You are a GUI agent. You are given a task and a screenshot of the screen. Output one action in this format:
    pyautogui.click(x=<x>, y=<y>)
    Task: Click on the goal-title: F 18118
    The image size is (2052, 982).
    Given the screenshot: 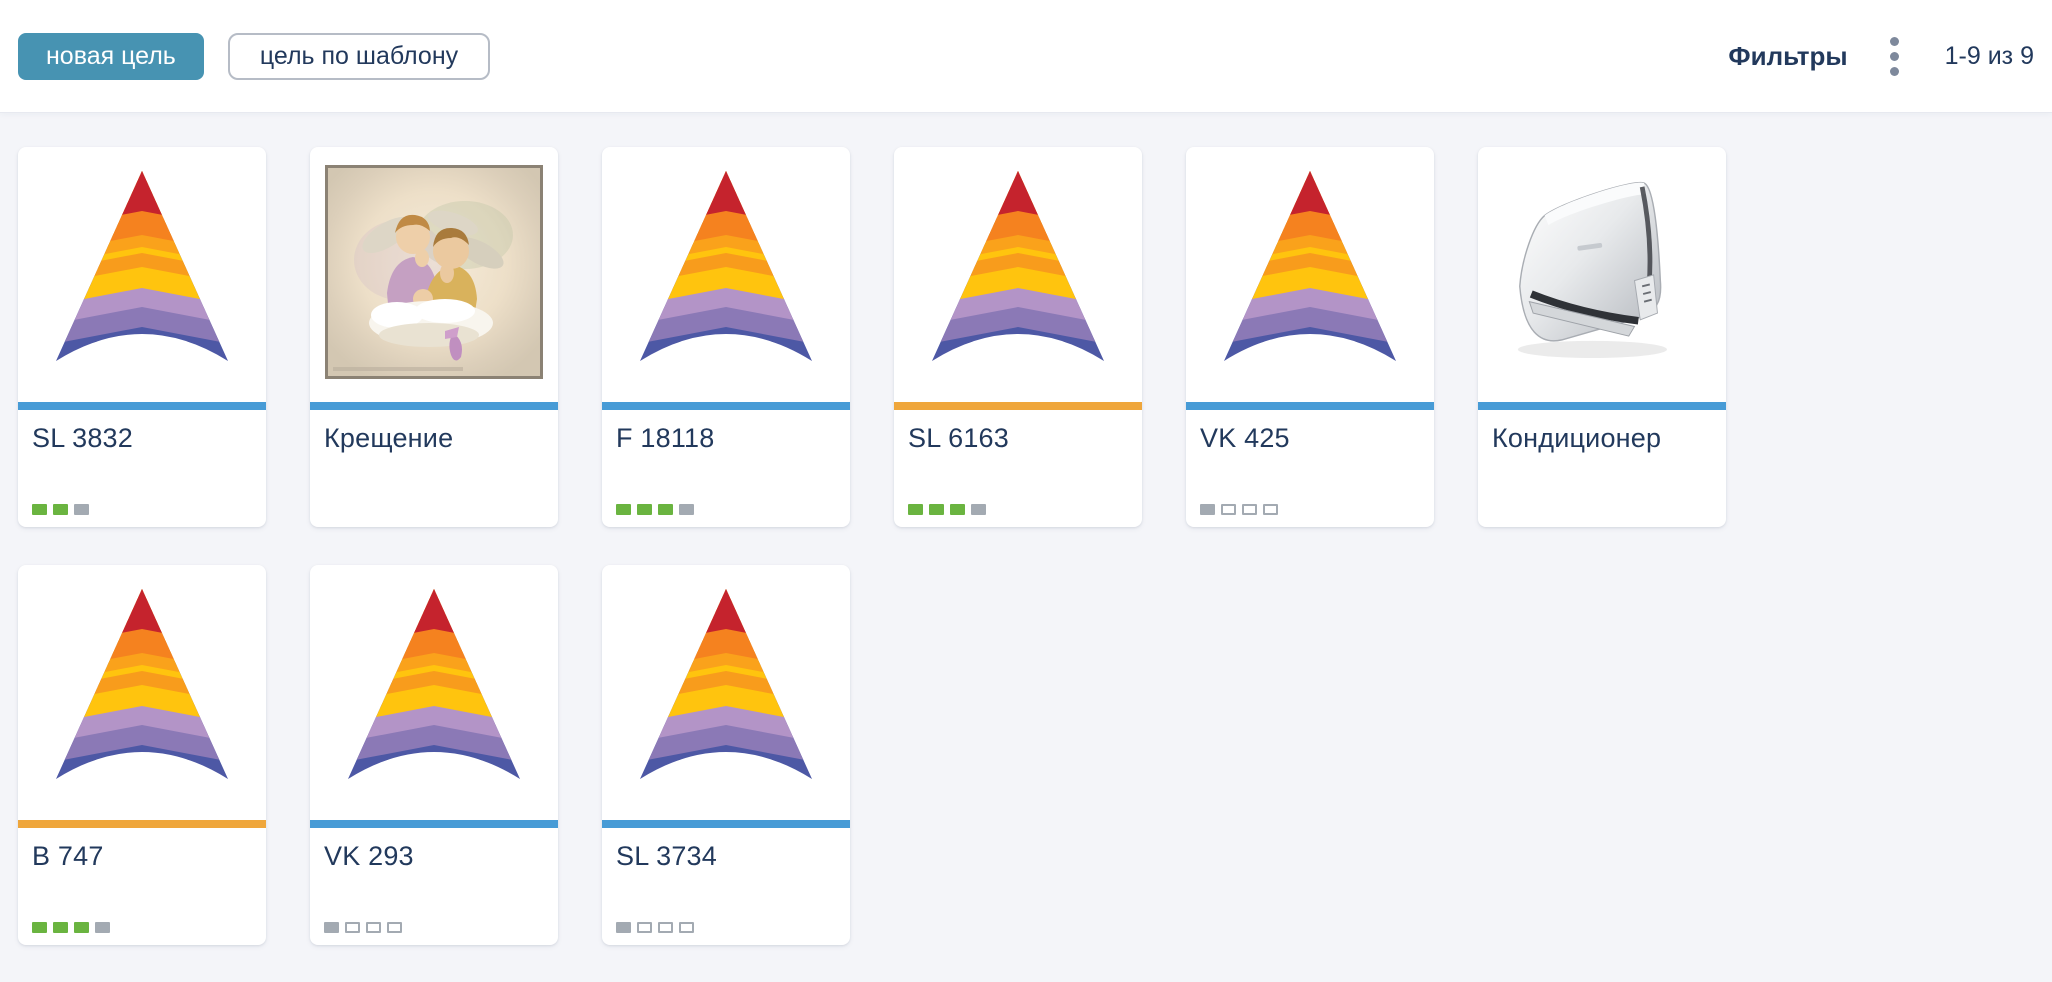 What is the action you would take?
    pyautogui.click(x=665, y=438)
    